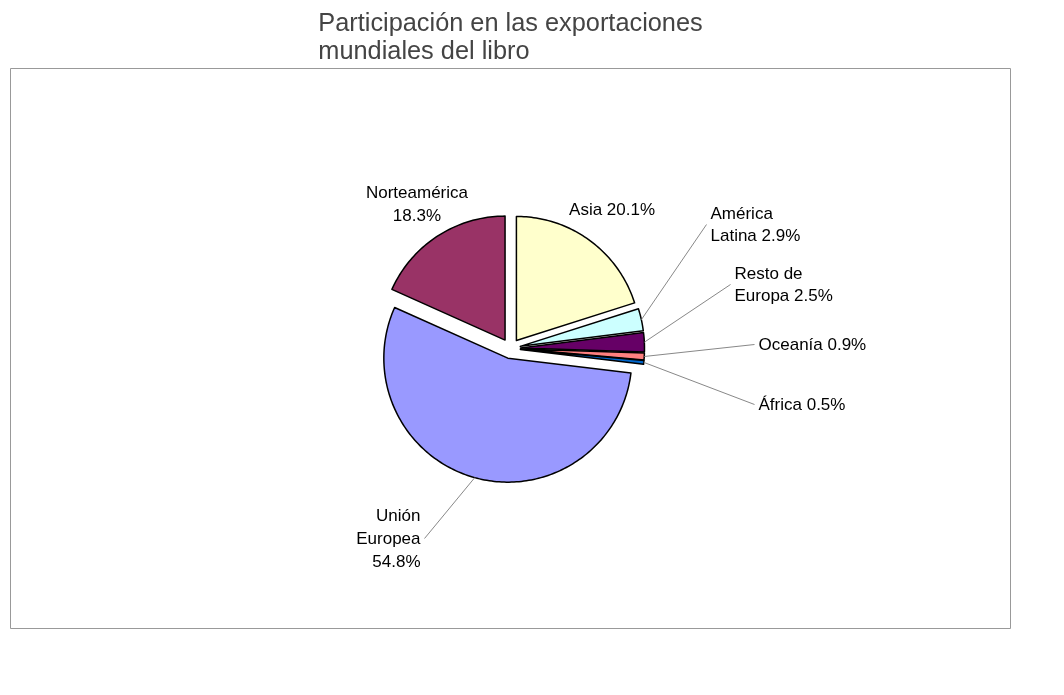  I want to click on slice-label: Asia 20.1%, so click(612, 210).